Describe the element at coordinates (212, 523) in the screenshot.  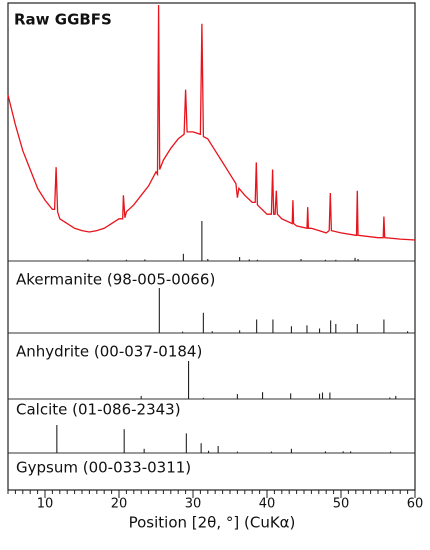
I see `x-axis-label: Position [2θ, °] (CuKα)` at that location.